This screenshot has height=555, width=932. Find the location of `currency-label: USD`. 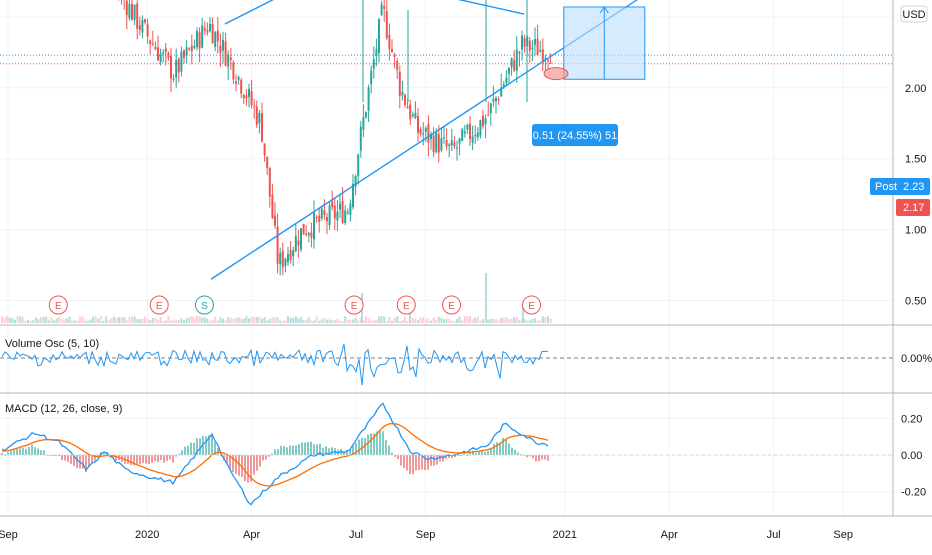

currency-label: USD is located at coordinates (913, 15).